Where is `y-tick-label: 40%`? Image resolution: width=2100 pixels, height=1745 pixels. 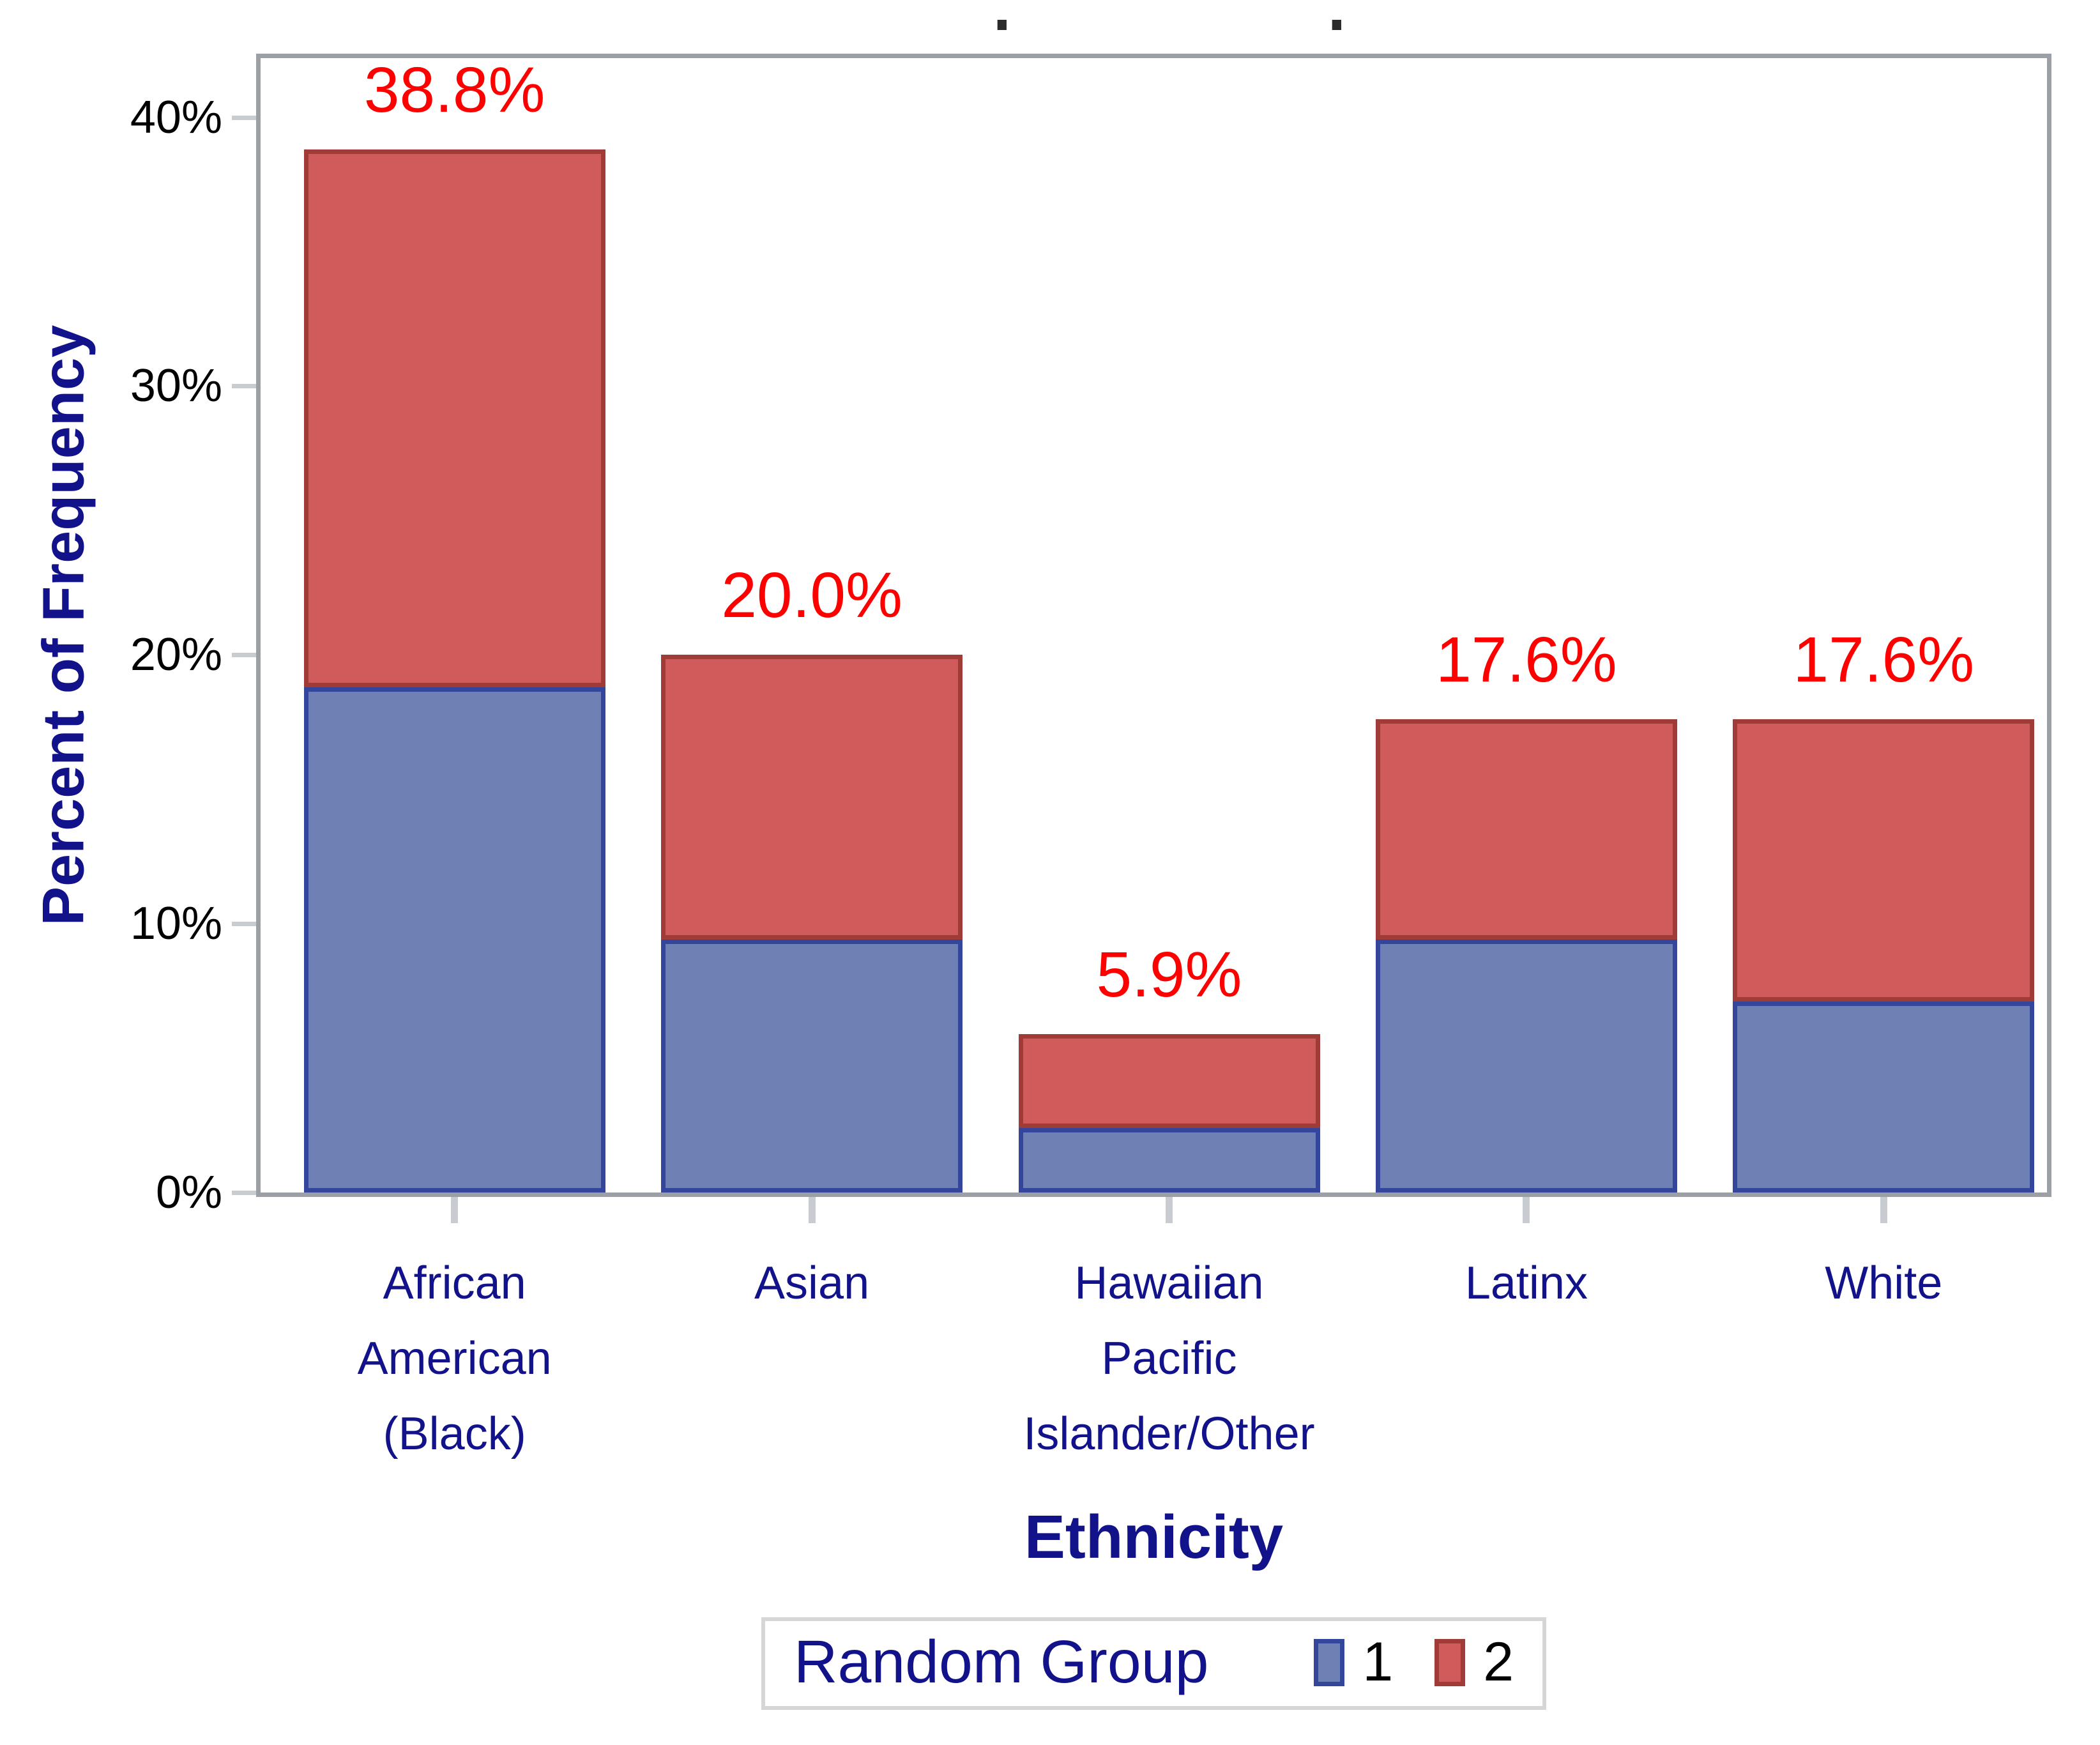
y-tick-label: 40% is located at coordinates (176, 117).